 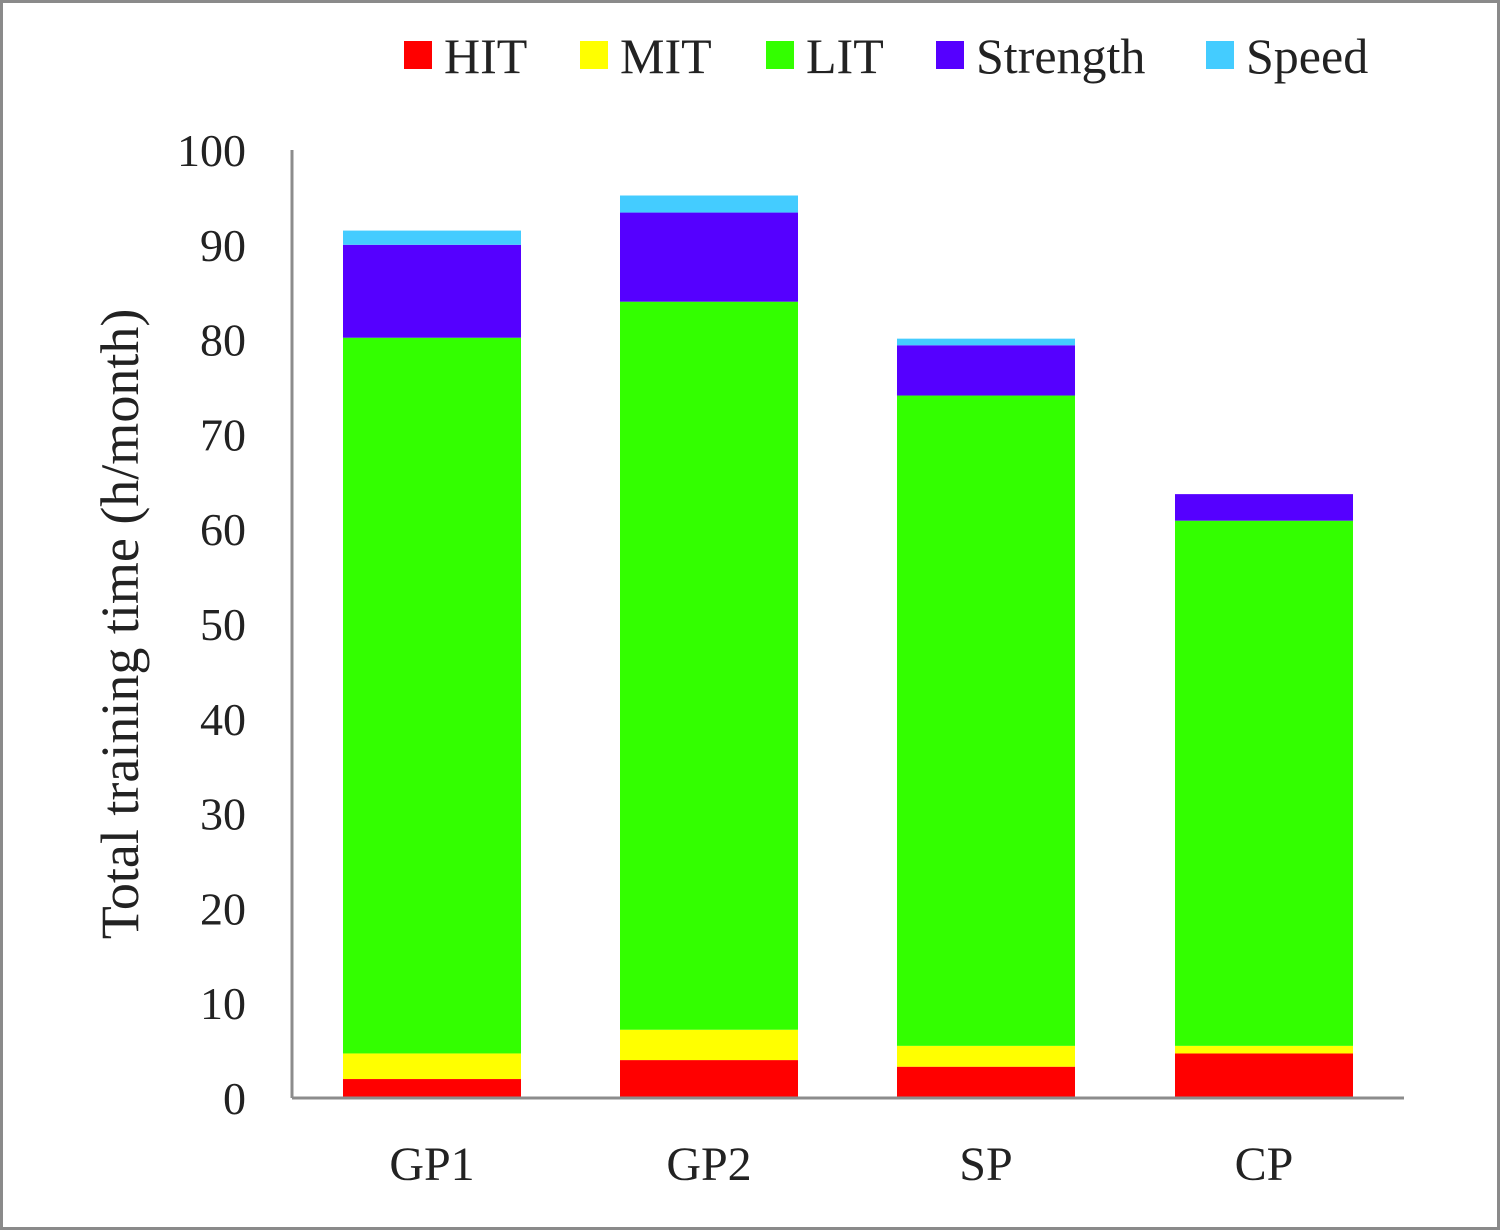 What do you see at coordinates (780, 55) in the screenshot?
I see `legend-swatch-lit` at bounding box center [780, 55].